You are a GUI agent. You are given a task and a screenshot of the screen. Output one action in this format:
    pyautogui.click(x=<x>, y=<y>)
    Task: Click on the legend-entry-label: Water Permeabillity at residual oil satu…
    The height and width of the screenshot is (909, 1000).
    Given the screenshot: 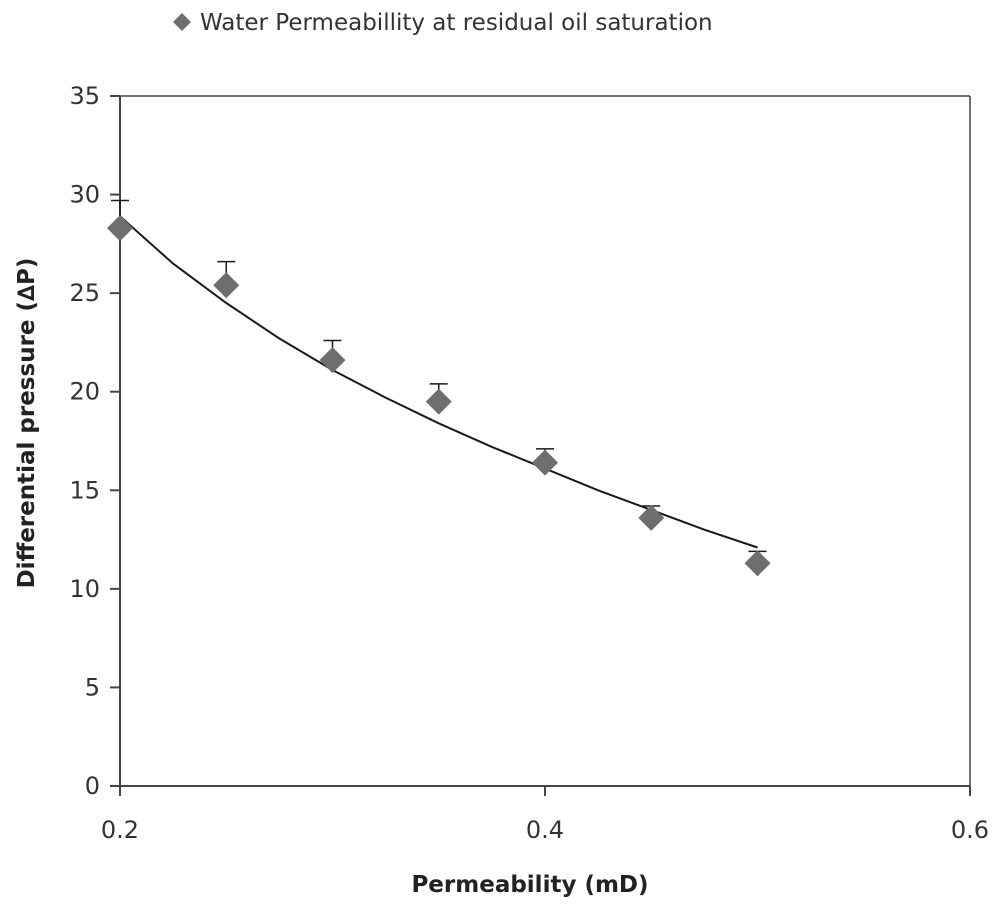 What is the action you would take?
    pyautogui.click(x=456, y=23)
    